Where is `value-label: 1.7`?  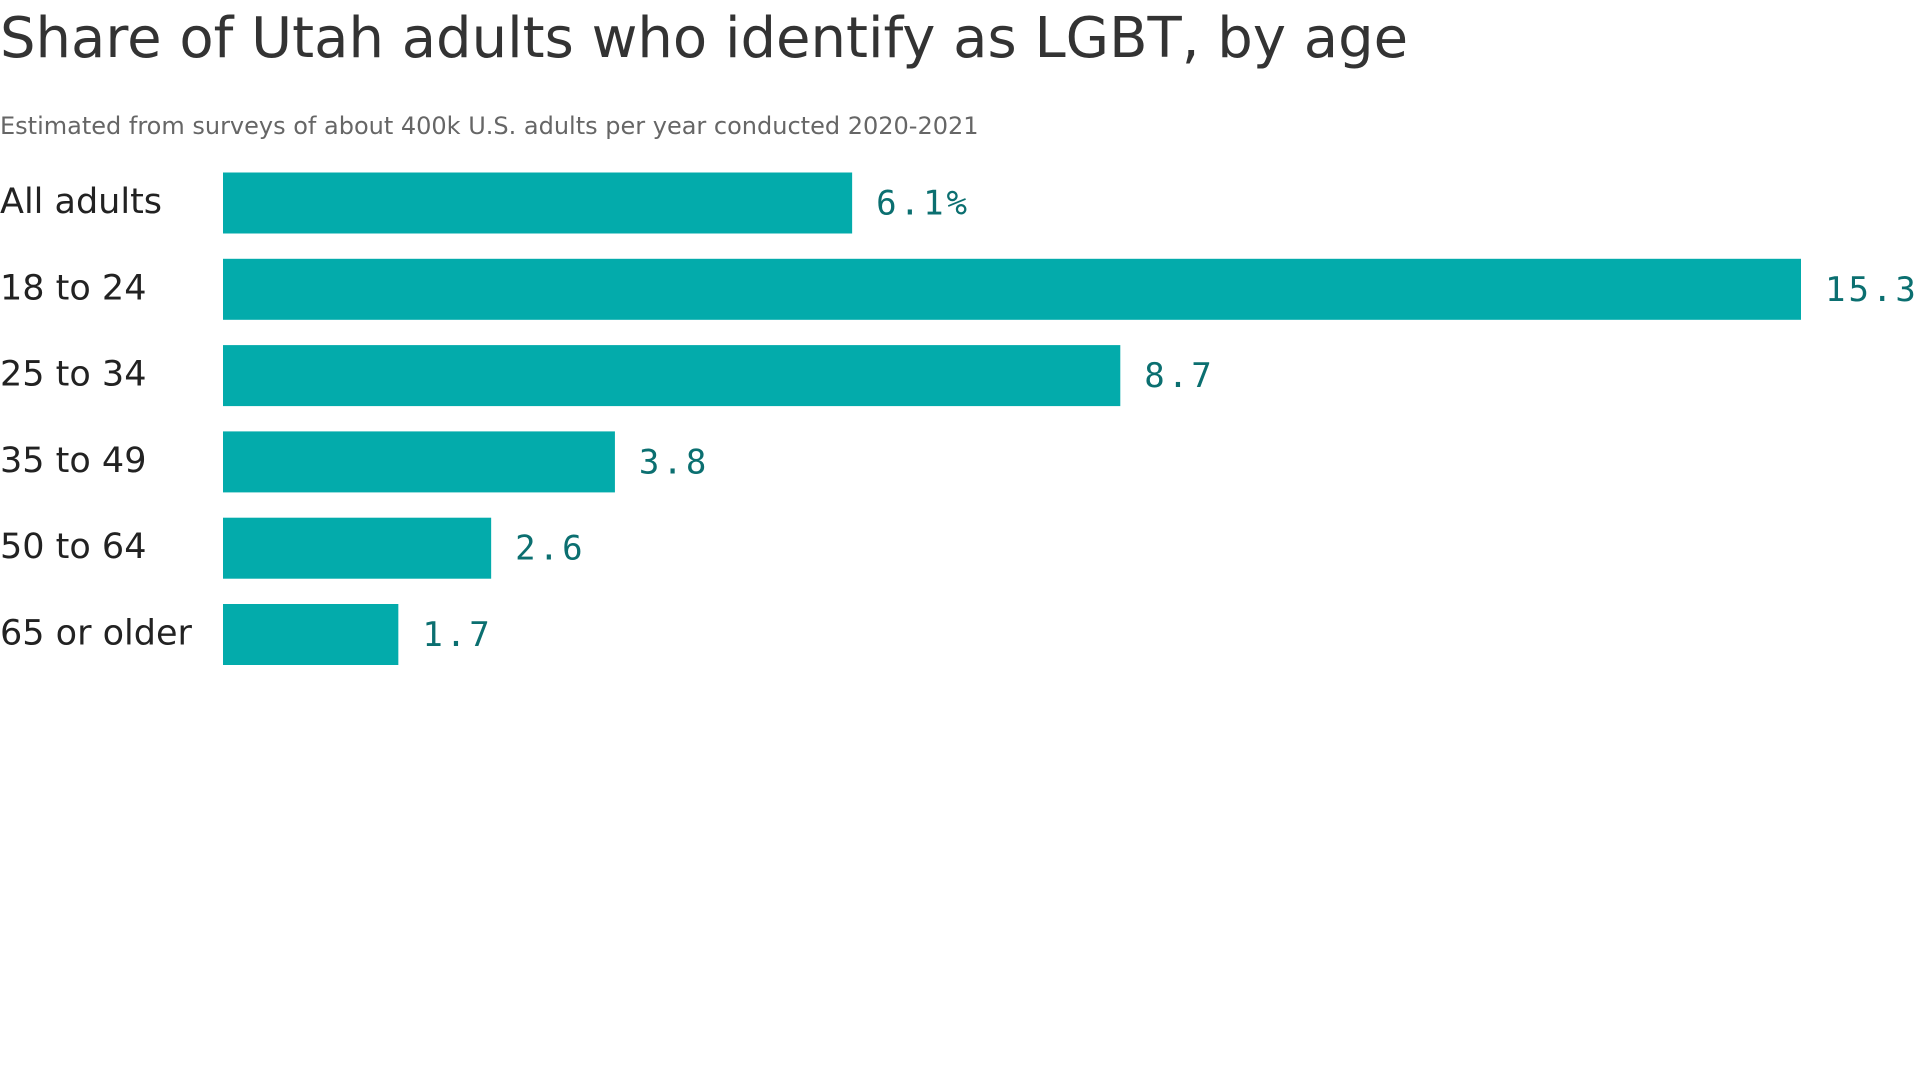 value-label: 1.7 is located at coordinates (457, 635).